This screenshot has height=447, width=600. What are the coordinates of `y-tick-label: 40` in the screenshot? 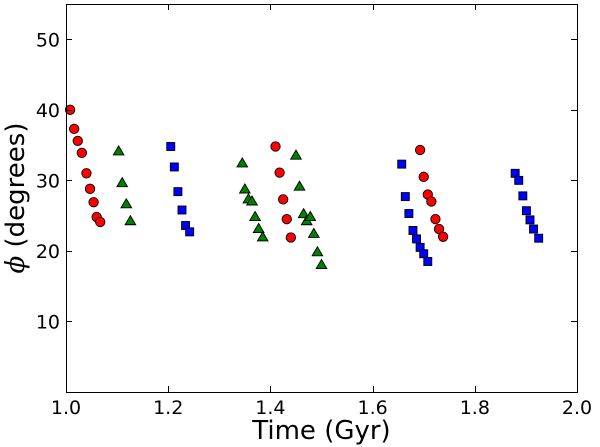 It's located at (48, 111).